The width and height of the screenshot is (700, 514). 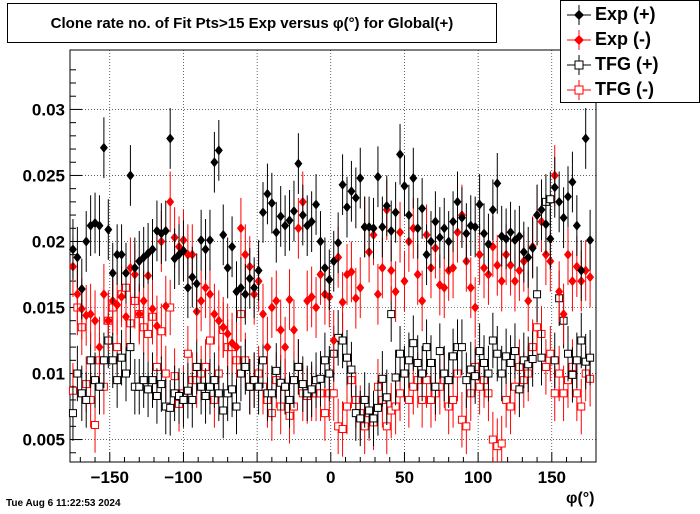 I want to click on timestamp: Tue Aug 6 11:22:53 2024, so click(x=63, y=503).